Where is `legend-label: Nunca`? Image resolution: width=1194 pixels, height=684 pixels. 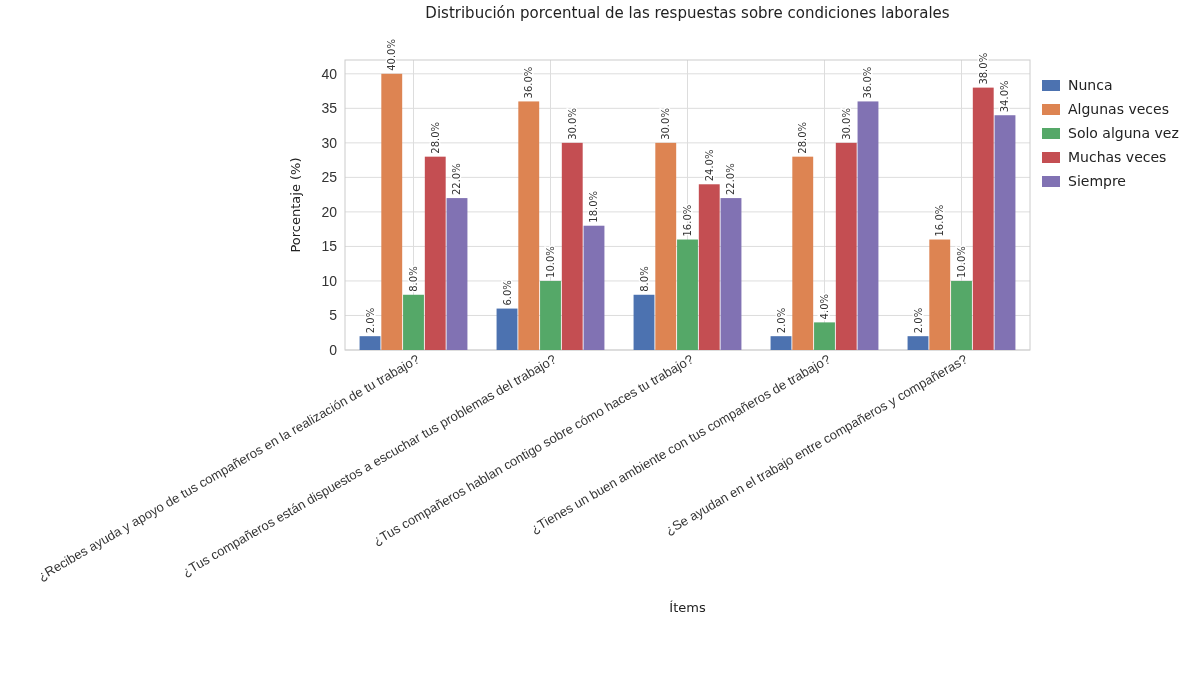
legend-label: Nunca is located at coordinates (1090, 85).